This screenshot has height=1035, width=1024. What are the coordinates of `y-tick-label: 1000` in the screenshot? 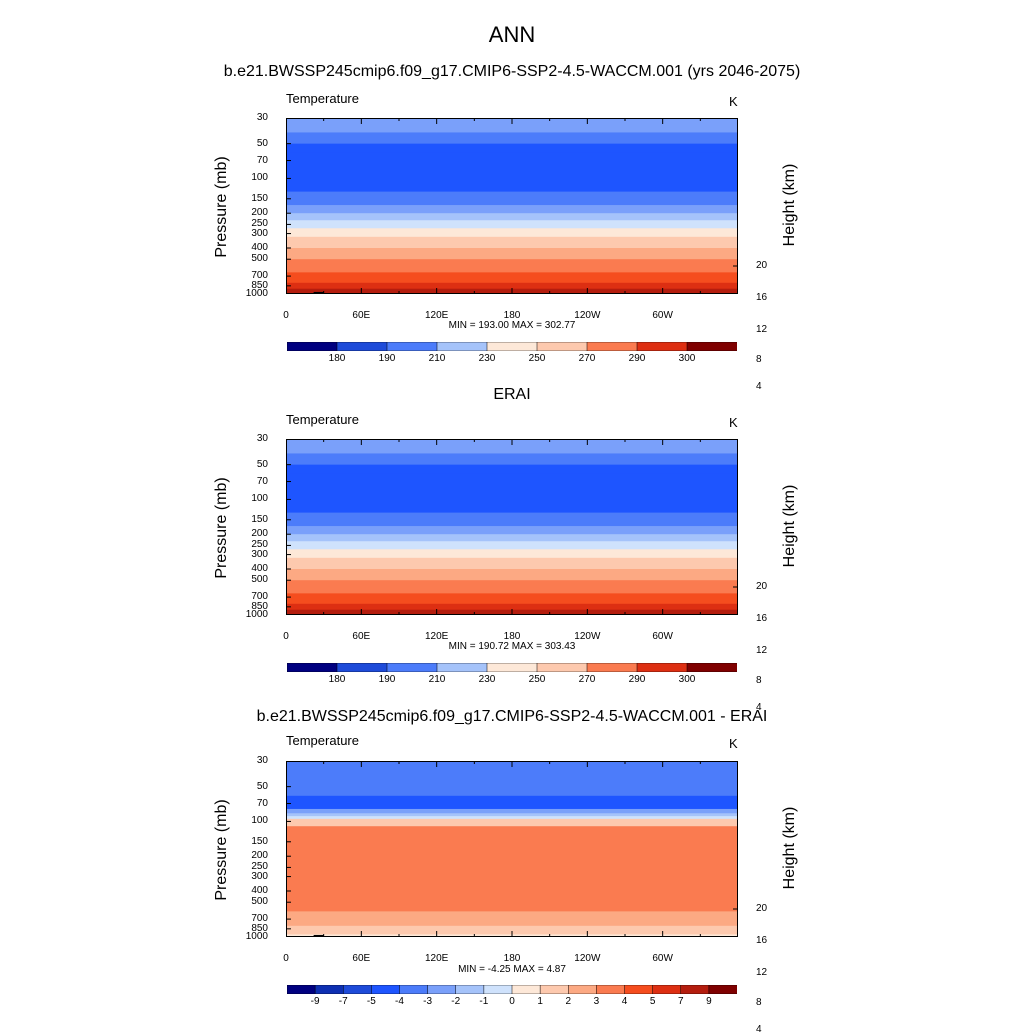 It's located at (256, 614).